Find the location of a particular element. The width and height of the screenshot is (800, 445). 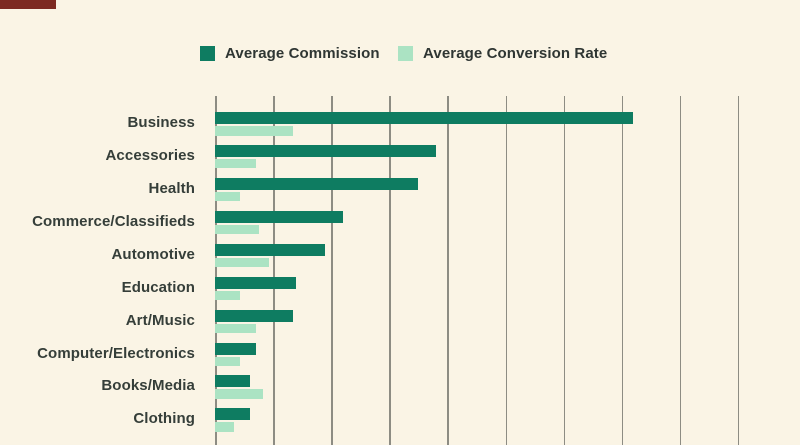

commission-swatch-icon is located at coordinates (207, 53).